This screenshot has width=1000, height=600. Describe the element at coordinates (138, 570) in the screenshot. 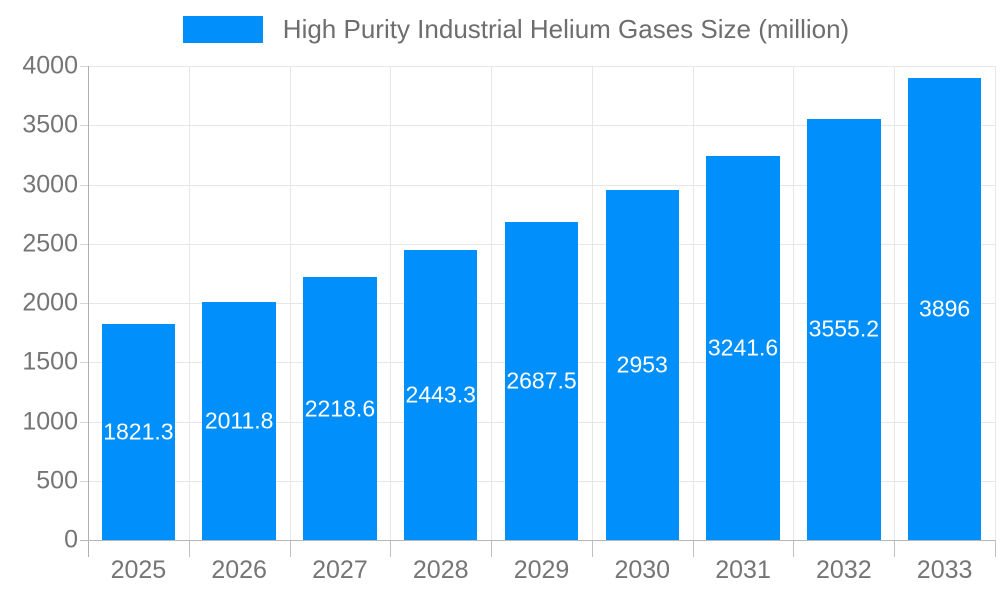

I see `x-axis-label: 2025` at that location.